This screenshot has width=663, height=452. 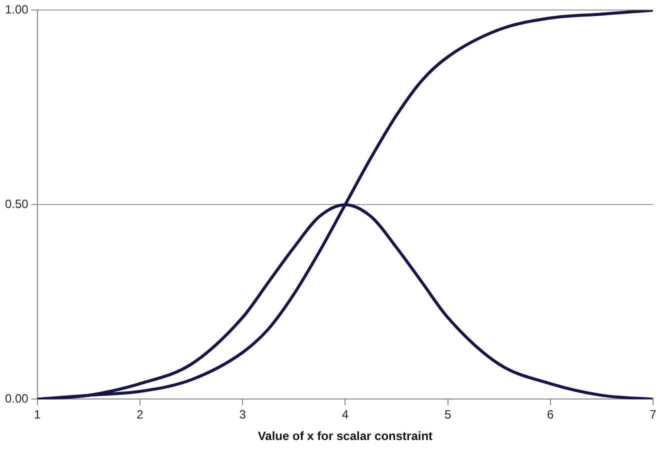 What do you see at coordinates (16, 9) in the screenshot?
I see `y-tick-label: 1.00` at bounding box center [16, 9].